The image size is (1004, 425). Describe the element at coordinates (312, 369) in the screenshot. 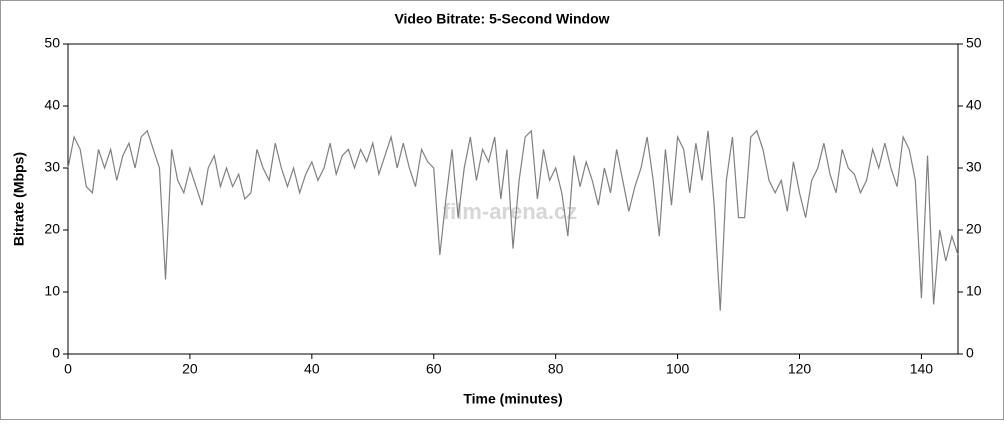

I see `x-tick-label: 40` at that location.